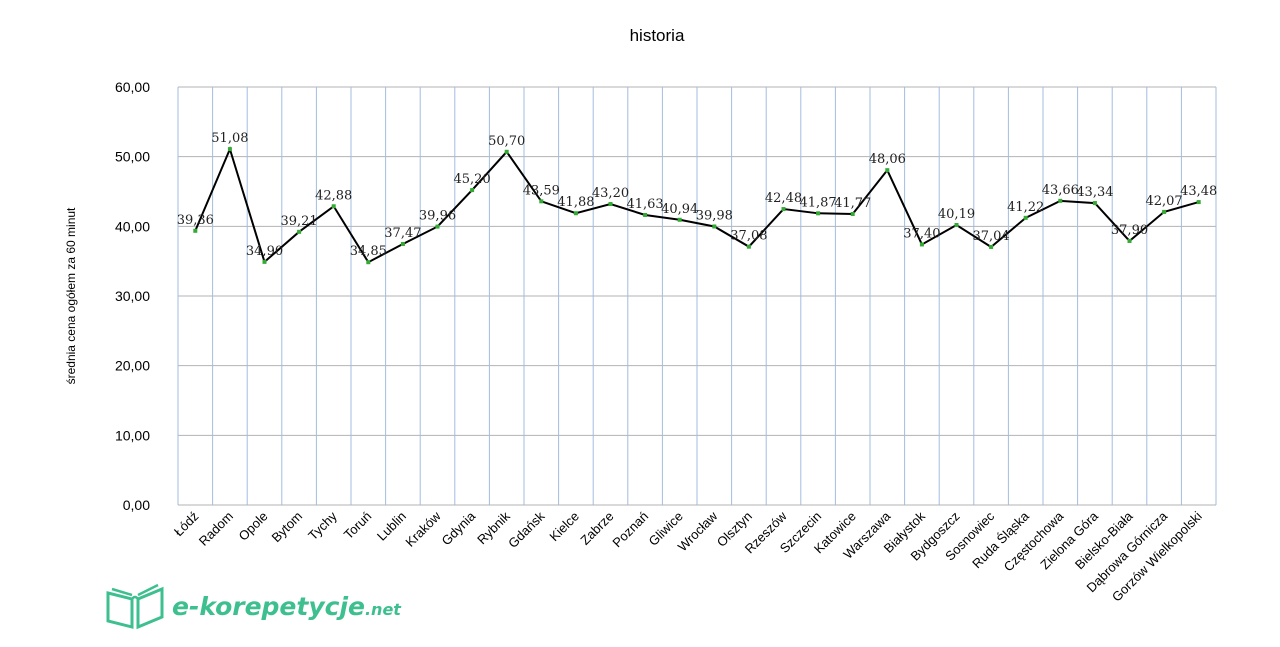 This screenshot has width=1280, height=647. I want to click on data-label: 41,77, so click(852, 203).